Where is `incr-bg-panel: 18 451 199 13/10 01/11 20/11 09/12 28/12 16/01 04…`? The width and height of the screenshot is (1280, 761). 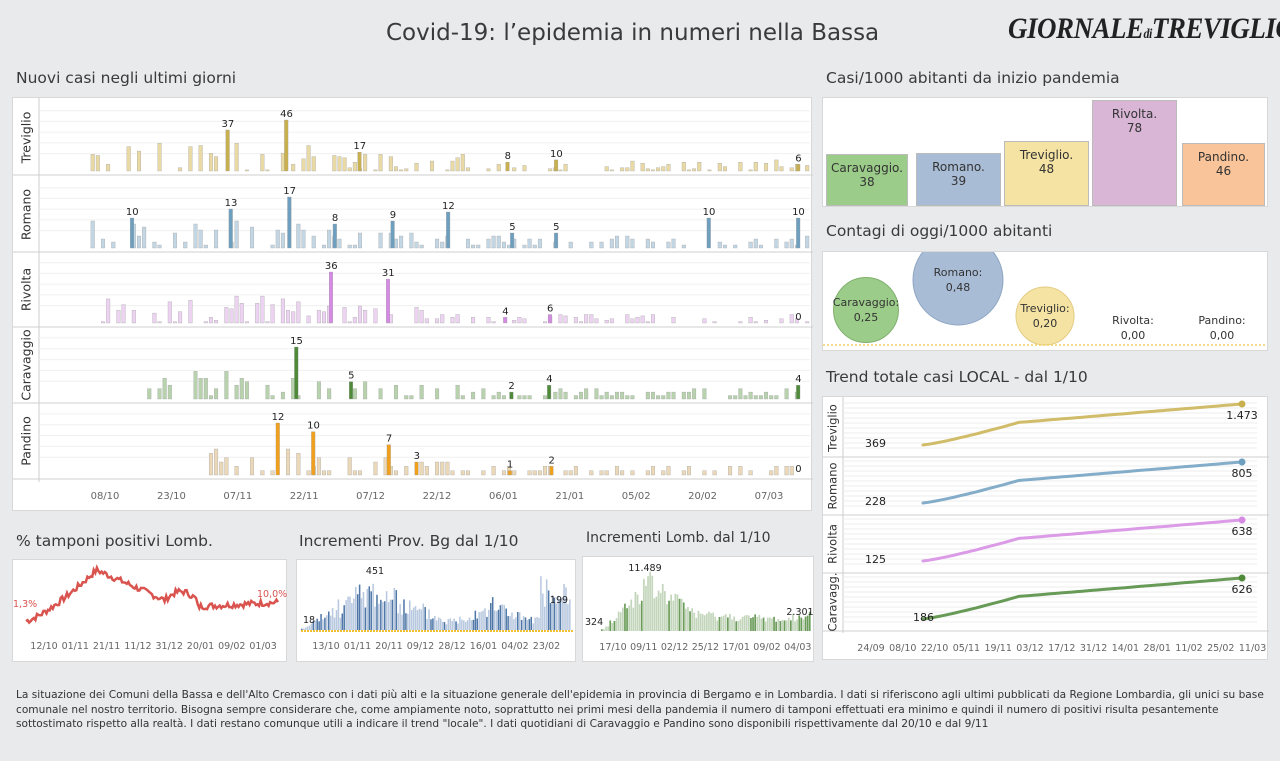
incr-bg-panel: 18 451 199 13/10 01/11 20/11 09/12 28/12 16/01 04… is located at coordinates (436, 610).